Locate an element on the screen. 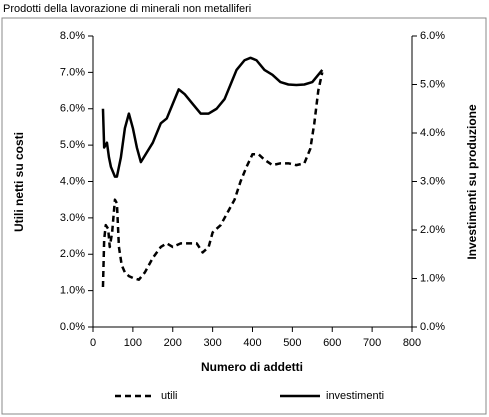  y-tick-label: 4.0% is located at coordinates (72, 181).